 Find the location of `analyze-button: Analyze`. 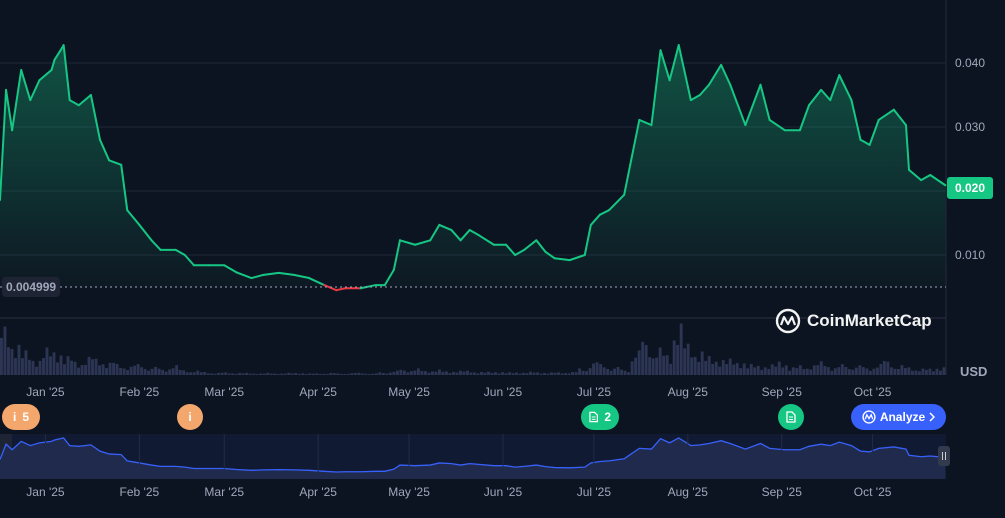

analyze-button: Analyze is located at coordinates (898, 417).